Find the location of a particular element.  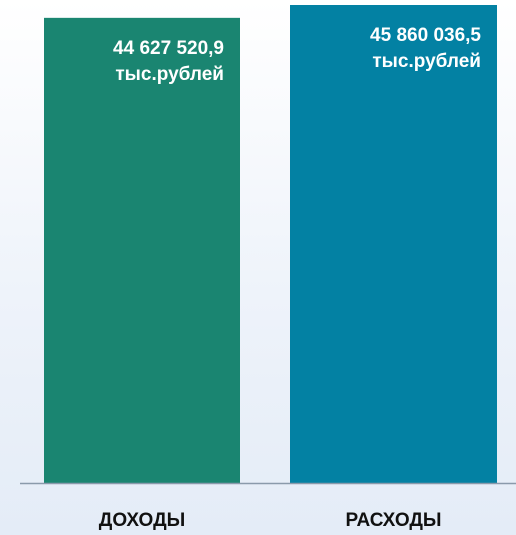

value-label: 45 860 036,5 тыс.рублей is located at coordinates (425, 48).